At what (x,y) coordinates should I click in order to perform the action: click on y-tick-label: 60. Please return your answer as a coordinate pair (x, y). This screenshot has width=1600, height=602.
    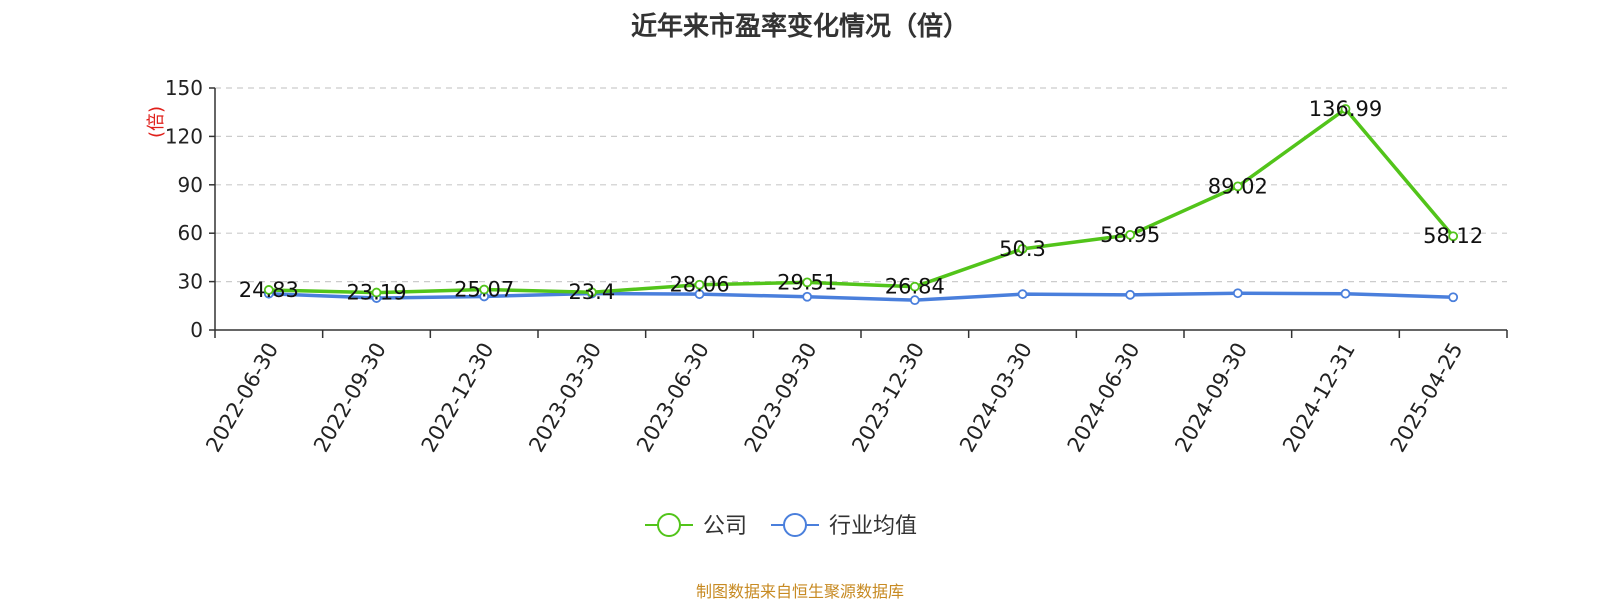
    Looking at the image, I should click on (190, 233).